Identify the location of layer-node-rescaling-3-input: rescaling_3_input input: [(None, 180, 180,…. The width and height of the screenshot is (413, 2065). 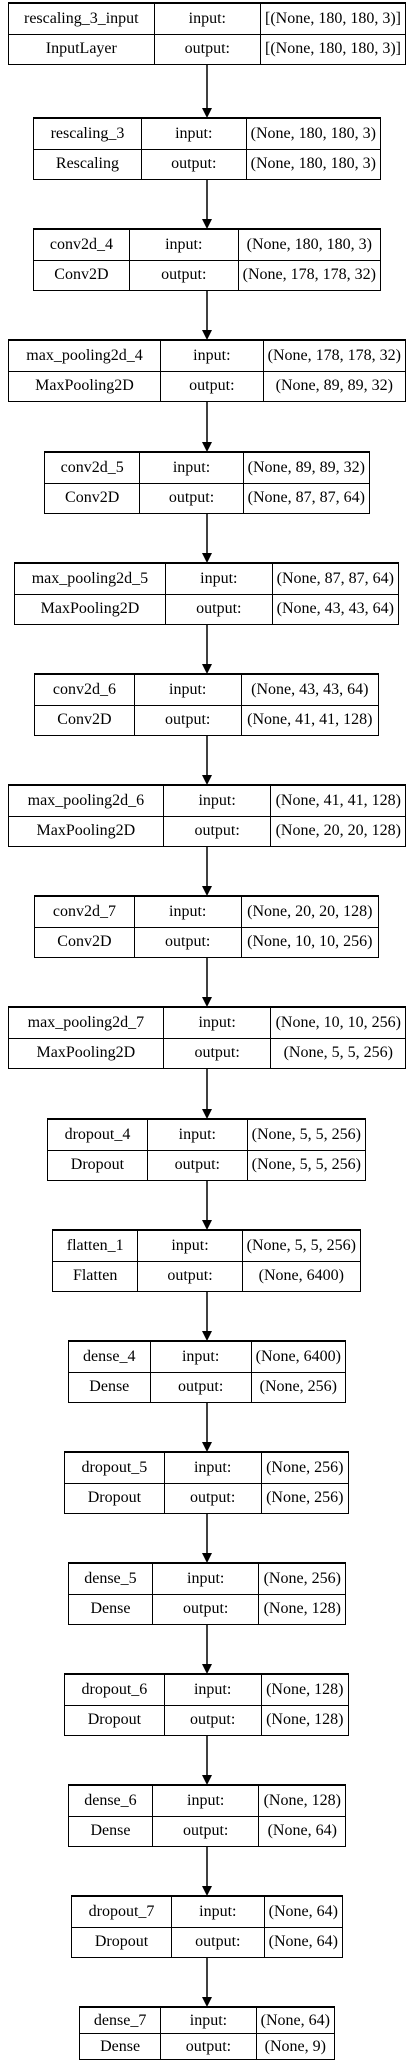
(207, 33).